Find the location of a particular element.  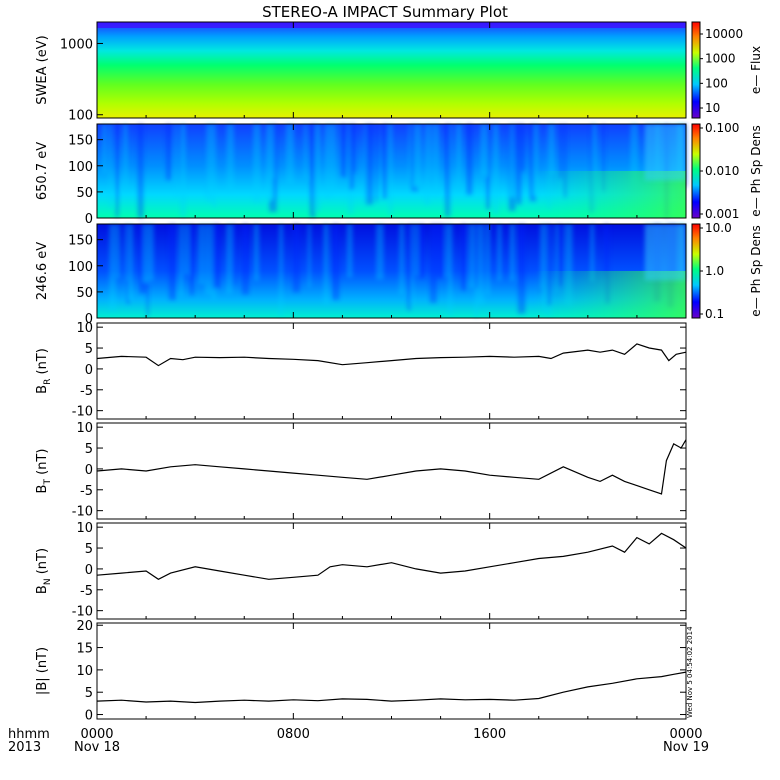

colorbar-tick-label-0-3: 10 is located at coordinates (712, 108).